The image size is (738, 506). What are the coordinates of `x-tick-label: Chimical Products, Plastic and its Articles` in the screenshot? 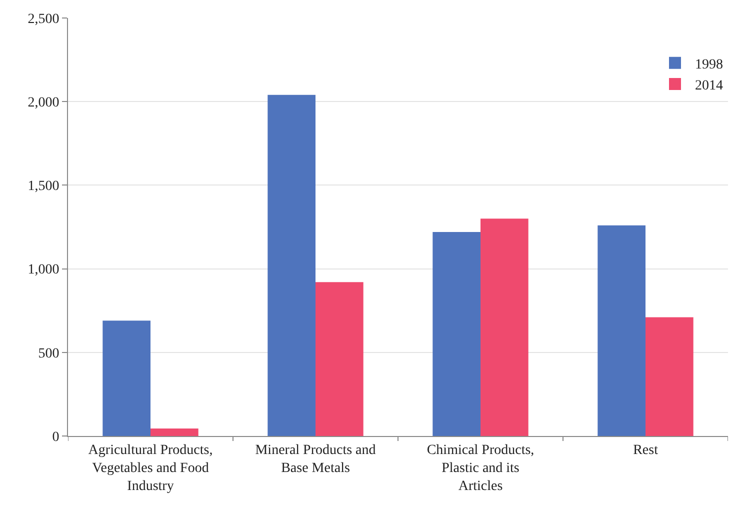 It's located at (480, 468).